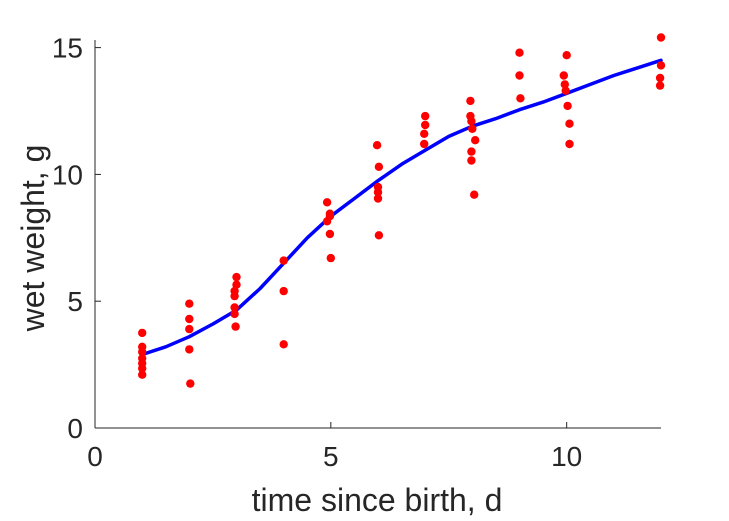 This screenshot has height=521, width=729. What do you see at coordinates (67, 48) in the screenshot?
I see `y-tick-label: 15` at bounding box center [67, 48].